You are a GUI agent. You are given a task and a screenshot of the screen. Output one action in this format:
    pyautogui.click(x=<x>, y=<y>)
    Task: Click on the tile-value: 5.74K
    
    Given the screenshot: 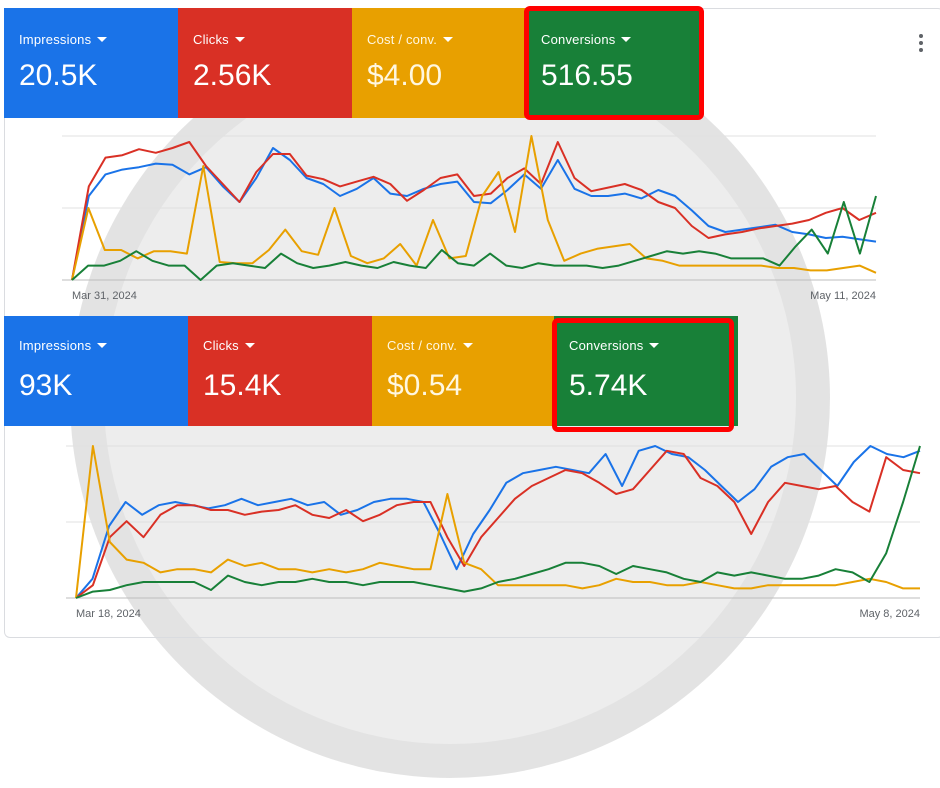 What is the action you would take?
    pyautogui.click(x=608, y=385)
    